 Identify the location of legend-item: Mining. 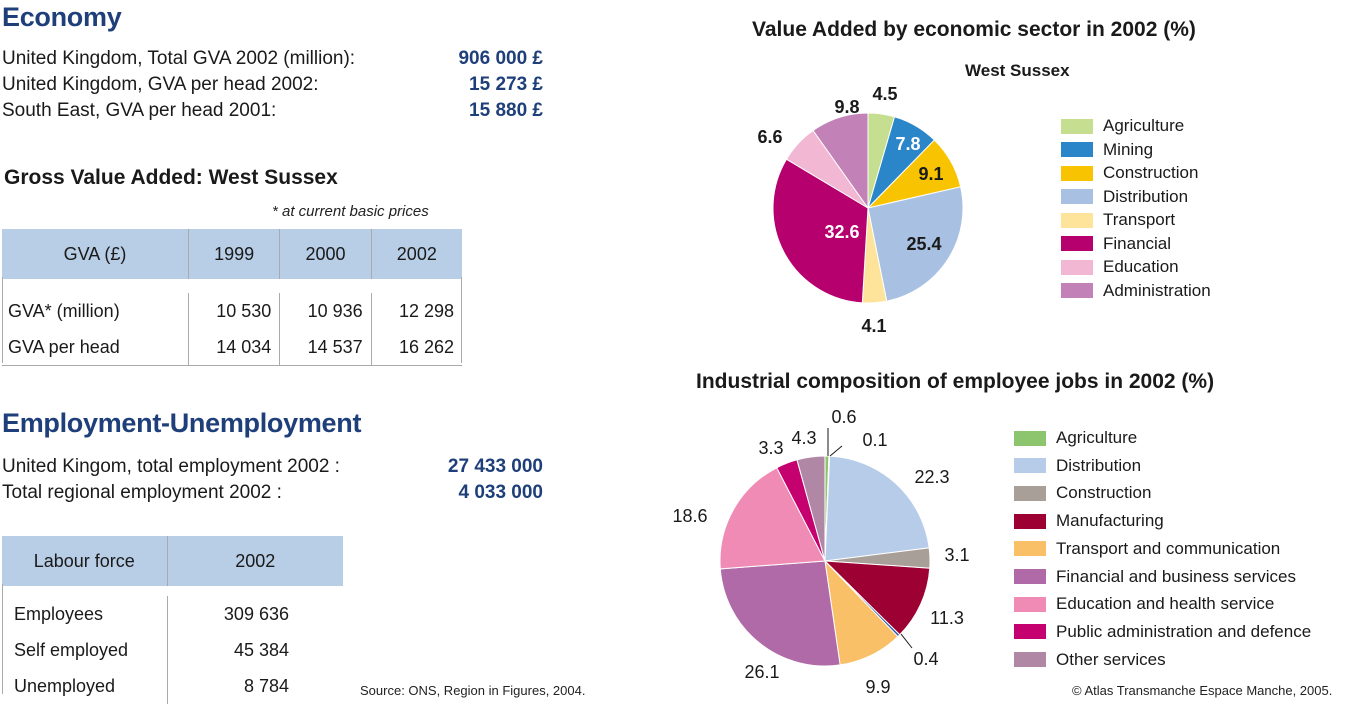
(1107, 150).